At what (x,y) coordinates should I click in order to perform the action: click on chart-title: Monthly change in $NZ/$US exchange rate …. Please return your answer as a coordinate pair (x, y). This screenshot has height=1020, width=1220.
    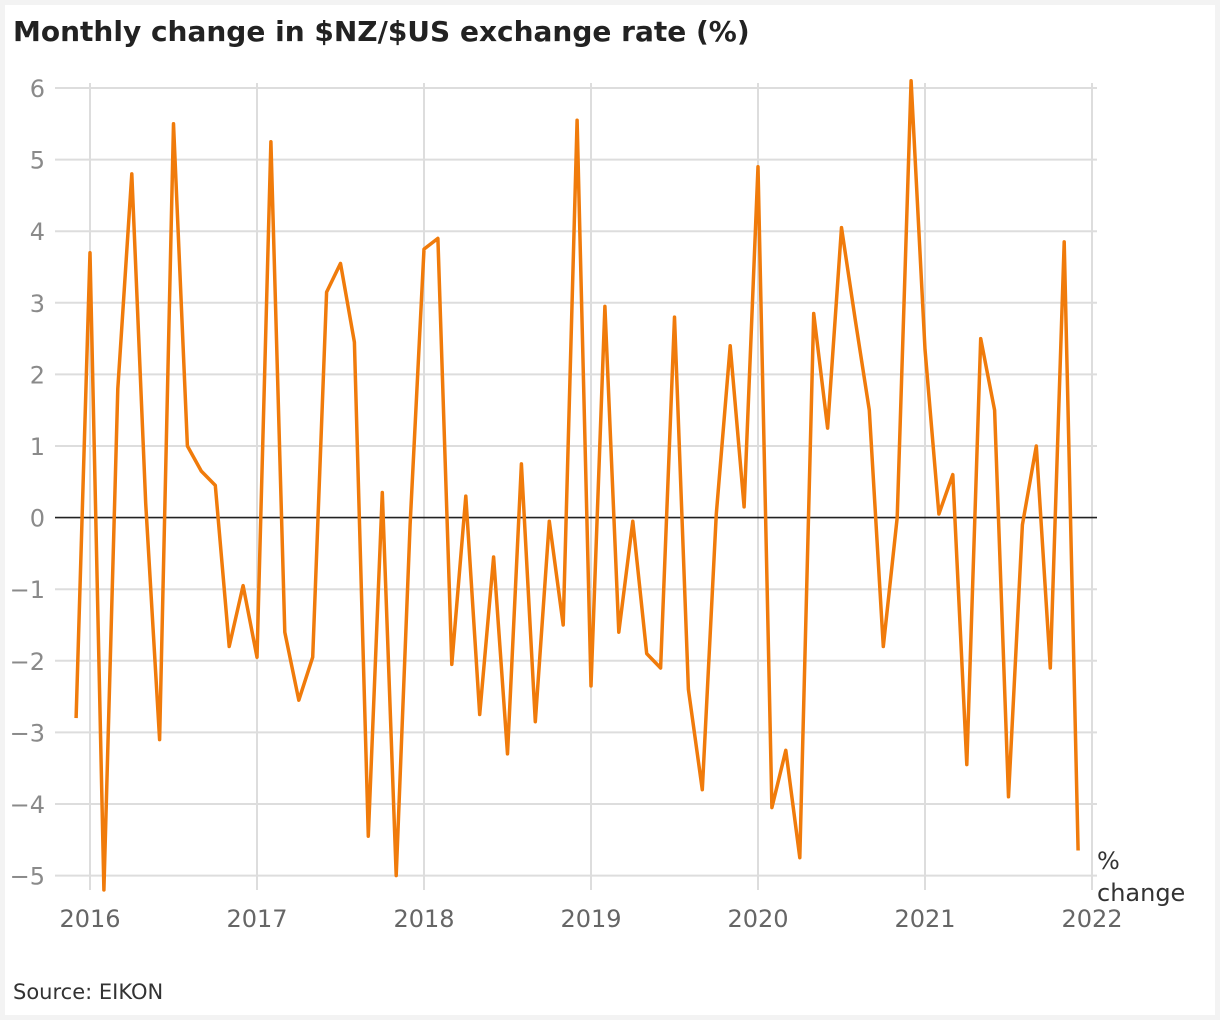
    Looking at the image, I should click on (381, 31).